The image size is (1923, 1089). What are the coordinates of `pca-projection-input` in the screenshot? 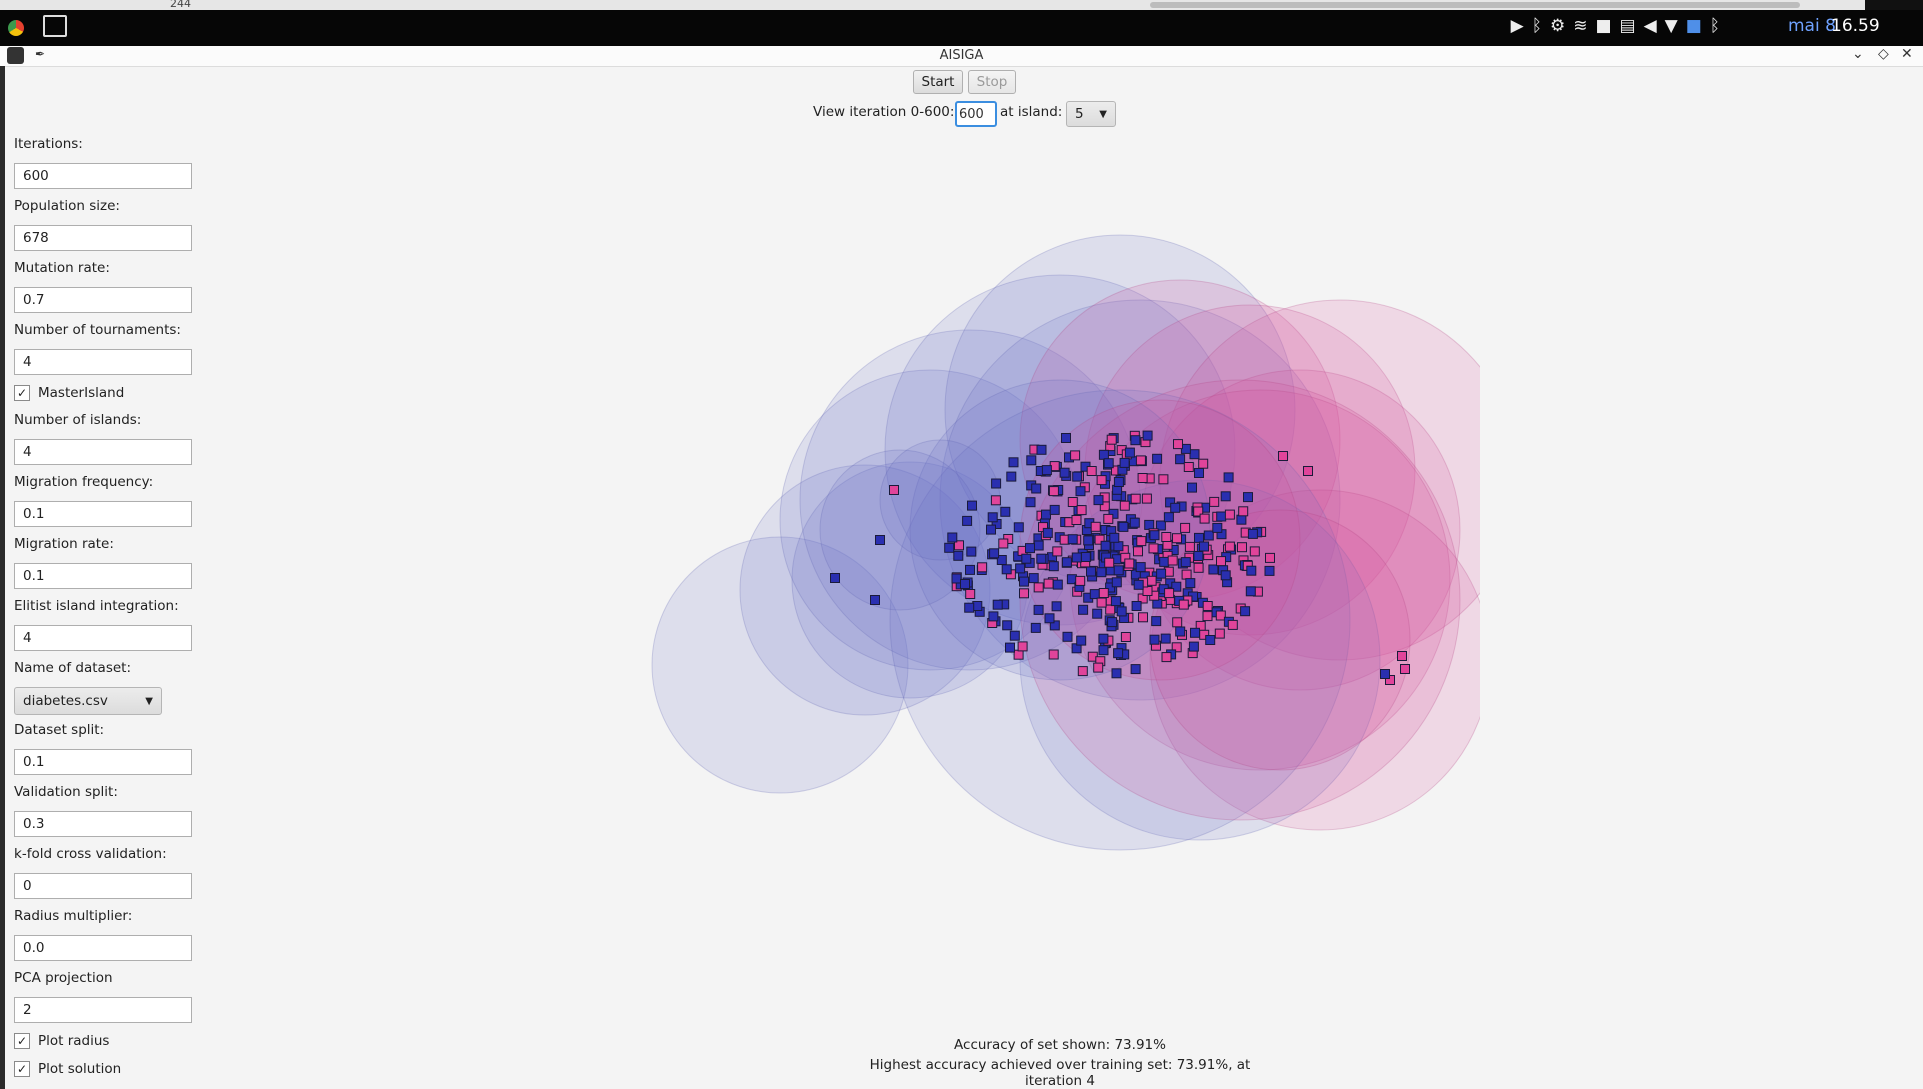 It's located at (103, 1010).